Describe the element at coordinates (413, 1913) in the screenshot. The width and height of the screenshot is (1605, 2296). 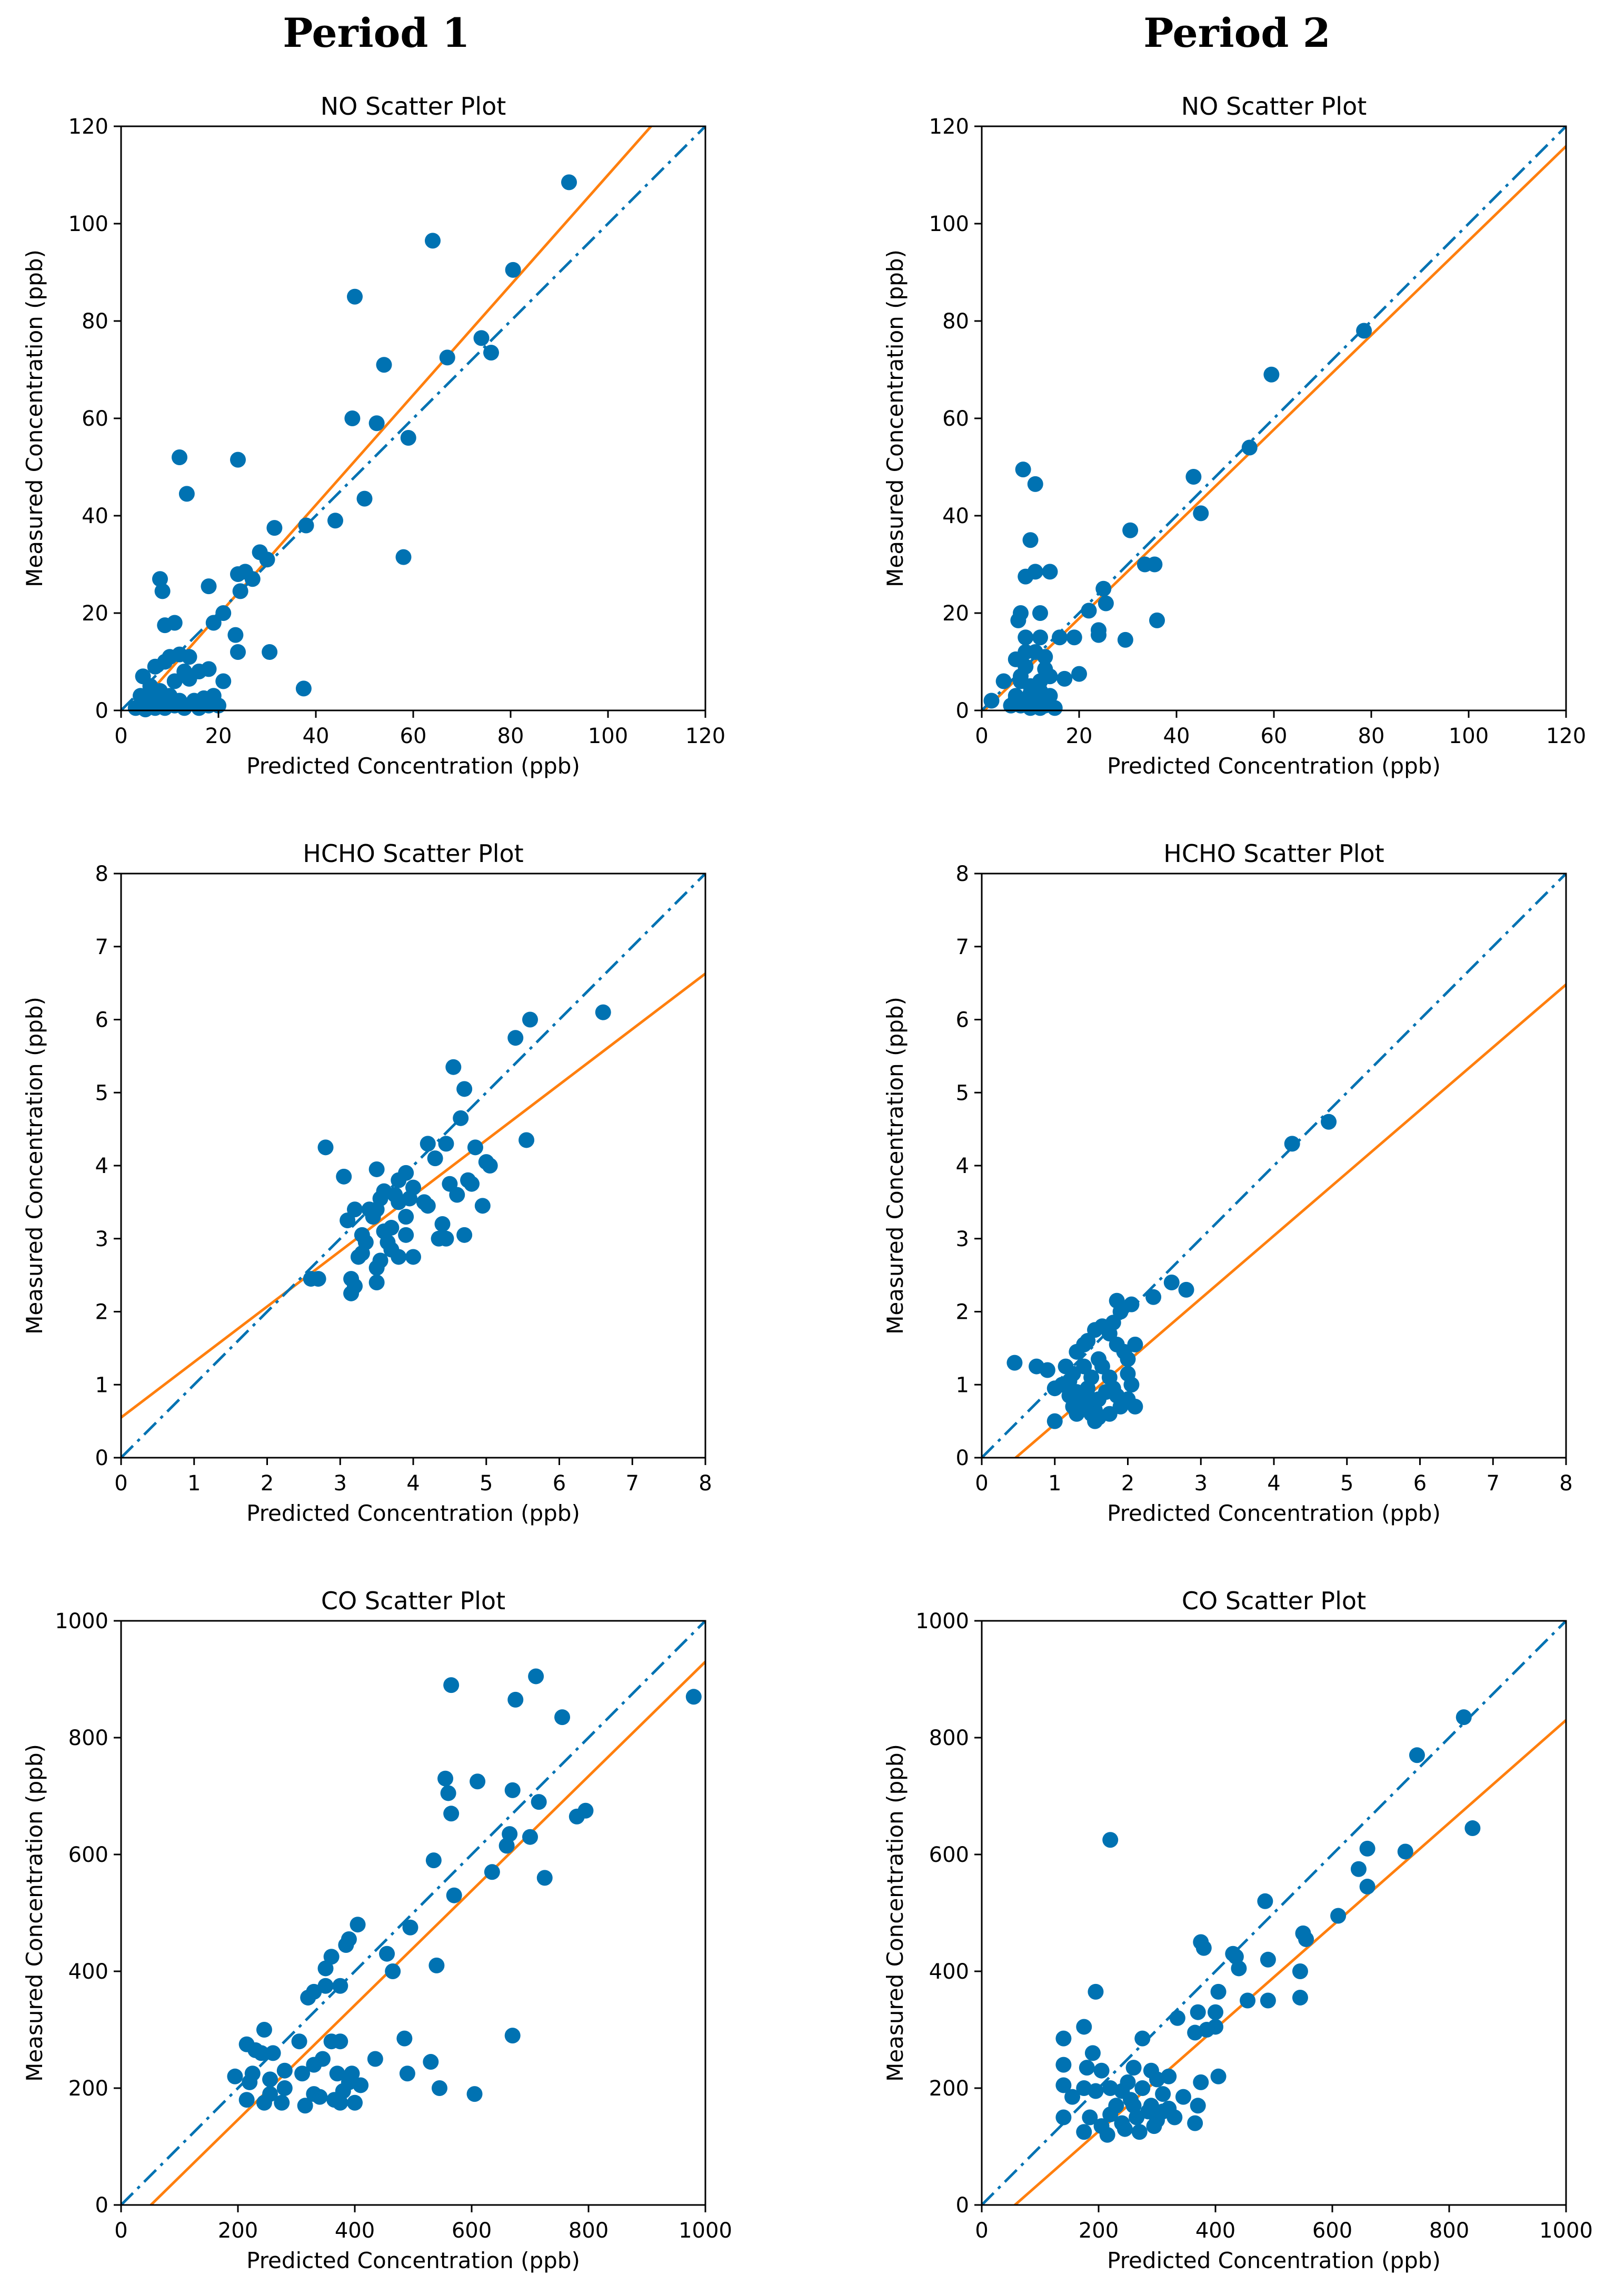
I see `plot-frame` at that location.